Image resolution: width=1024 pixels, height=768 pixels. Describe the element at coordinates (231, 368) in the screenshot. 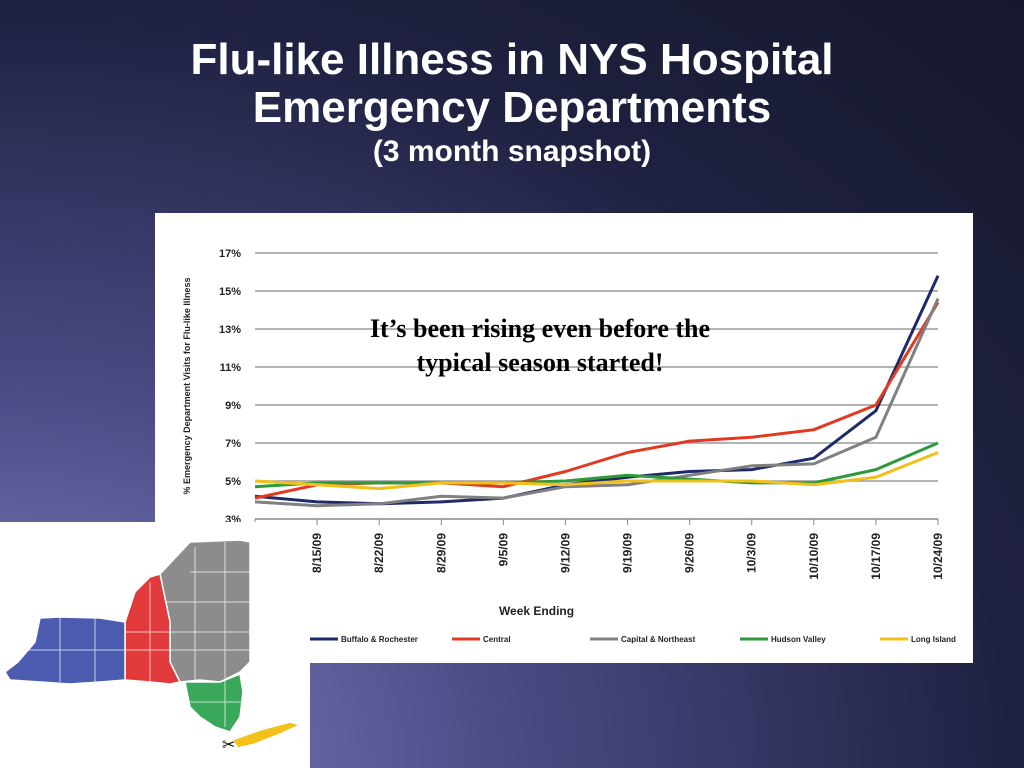

I see `y-tick-label: 11%` at that location.